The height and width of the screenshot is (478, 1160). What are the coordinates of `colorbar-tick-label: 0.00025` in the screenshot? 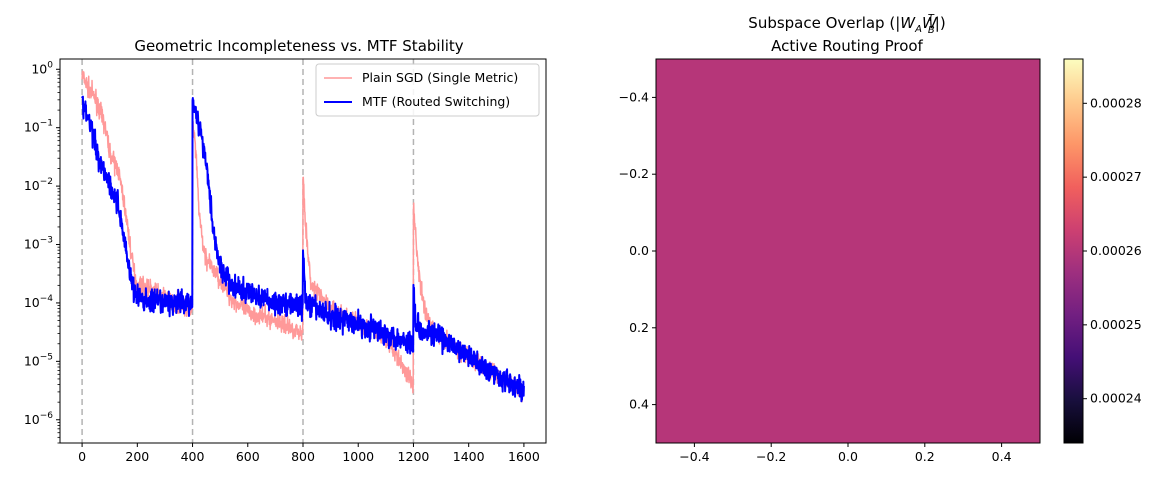 It's located at (1116, 324).